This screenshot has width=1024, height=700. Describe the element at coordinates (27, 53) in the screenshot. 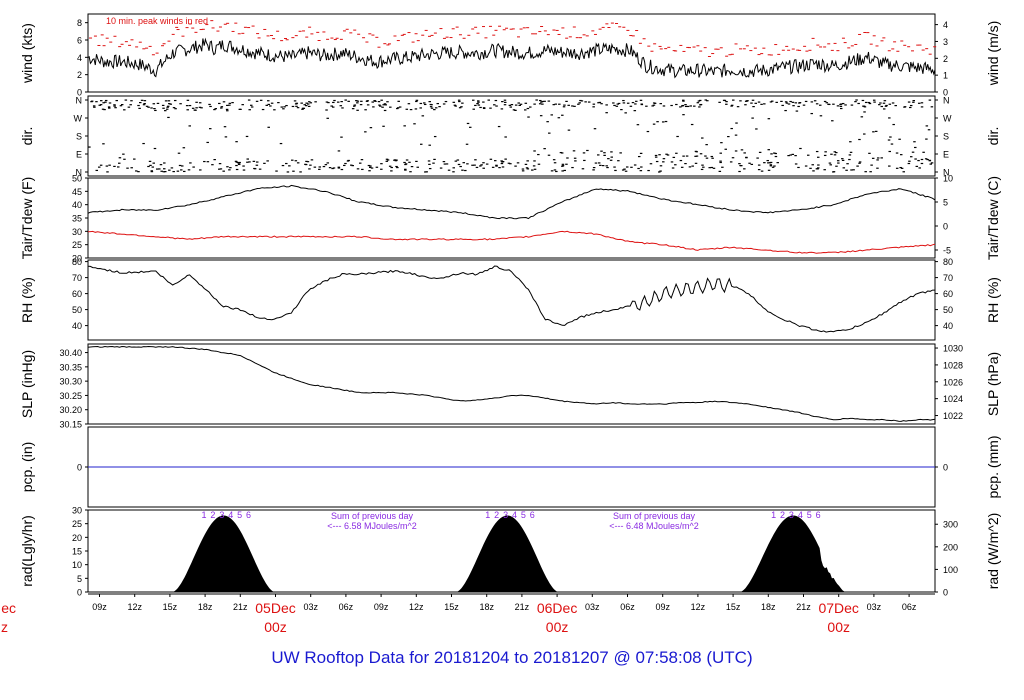

I see `wind-ylabel-left: wind (kts)` at that location.